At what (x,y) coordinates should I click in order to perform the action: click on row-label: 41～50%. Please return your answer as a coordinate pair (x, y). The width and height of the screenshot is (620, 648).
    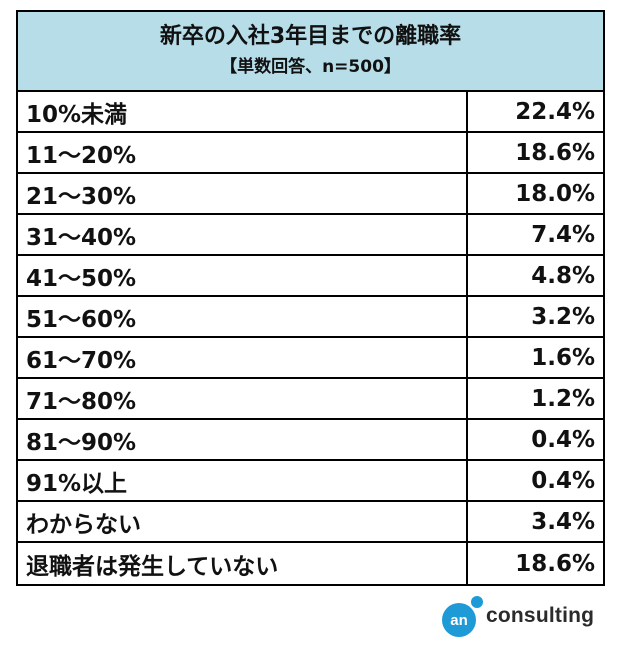
    Looking at the image, I should click on (243, 275).